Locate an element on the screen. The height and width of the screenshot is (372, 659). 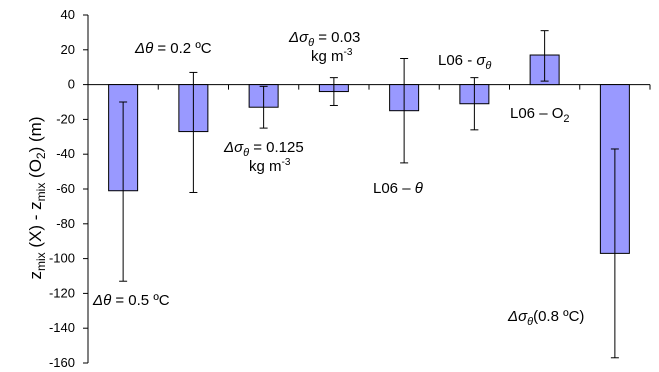
y-tick-label: 0 is located at coordinates (71, 84).